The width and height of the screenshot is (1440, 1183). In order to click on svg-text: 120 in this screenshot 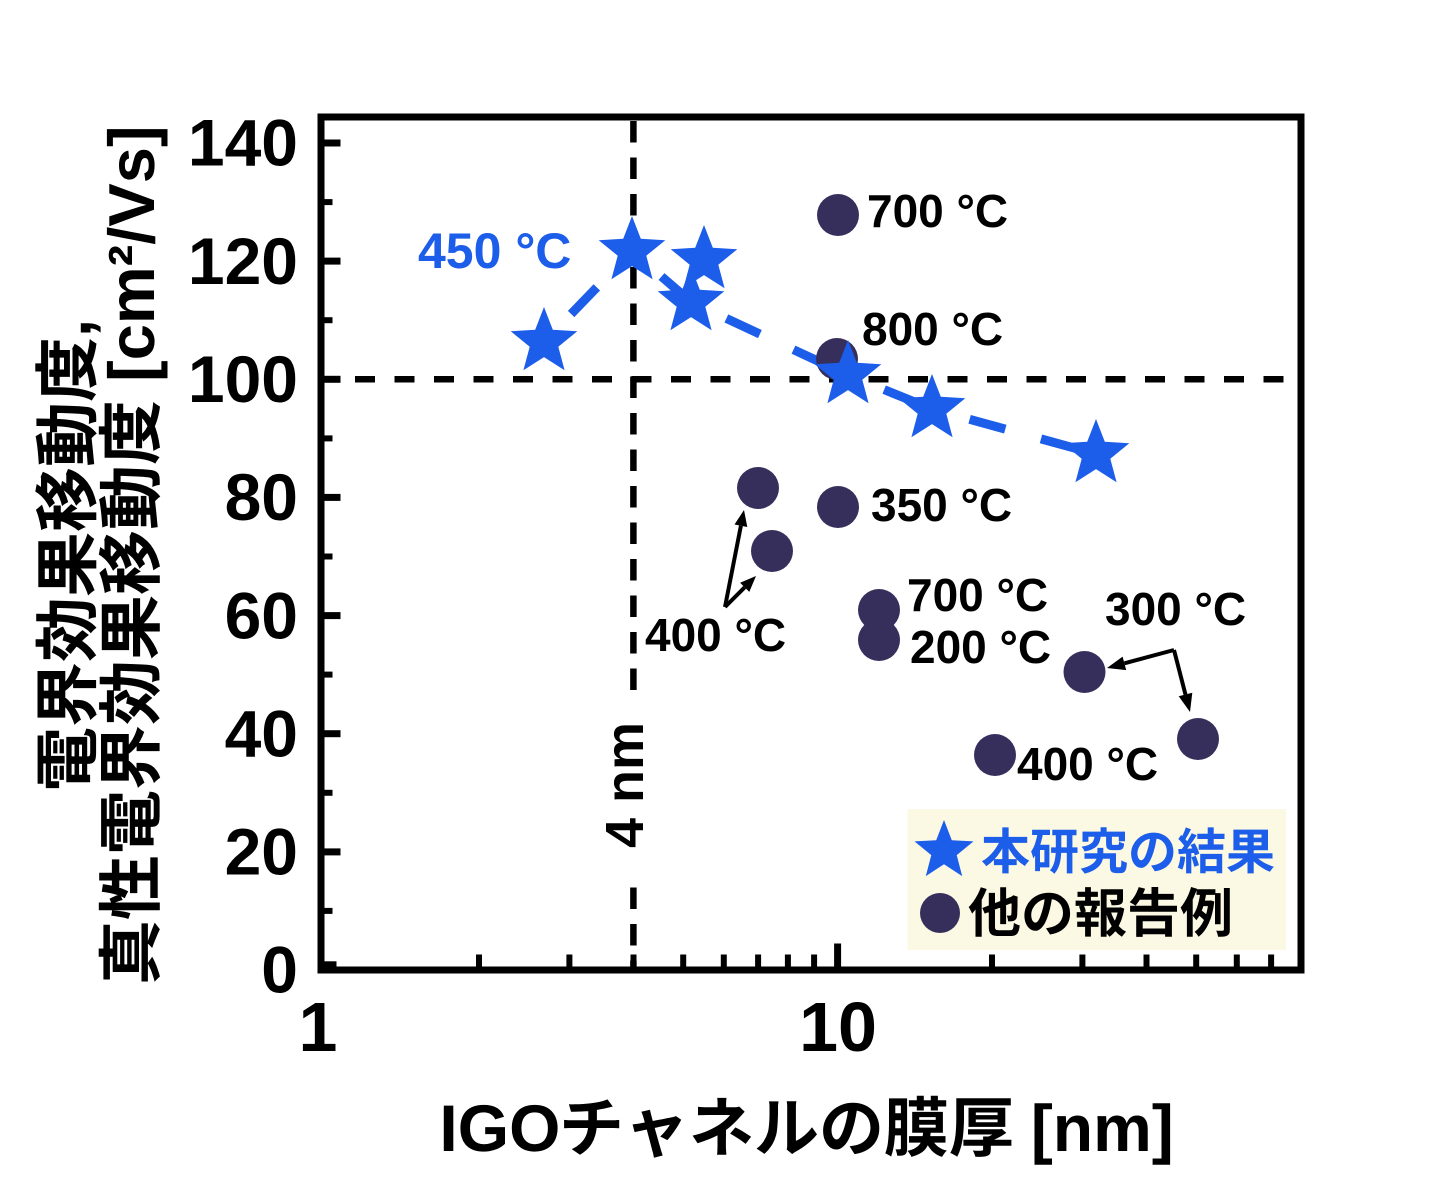, I will do `click(243, 261)`.